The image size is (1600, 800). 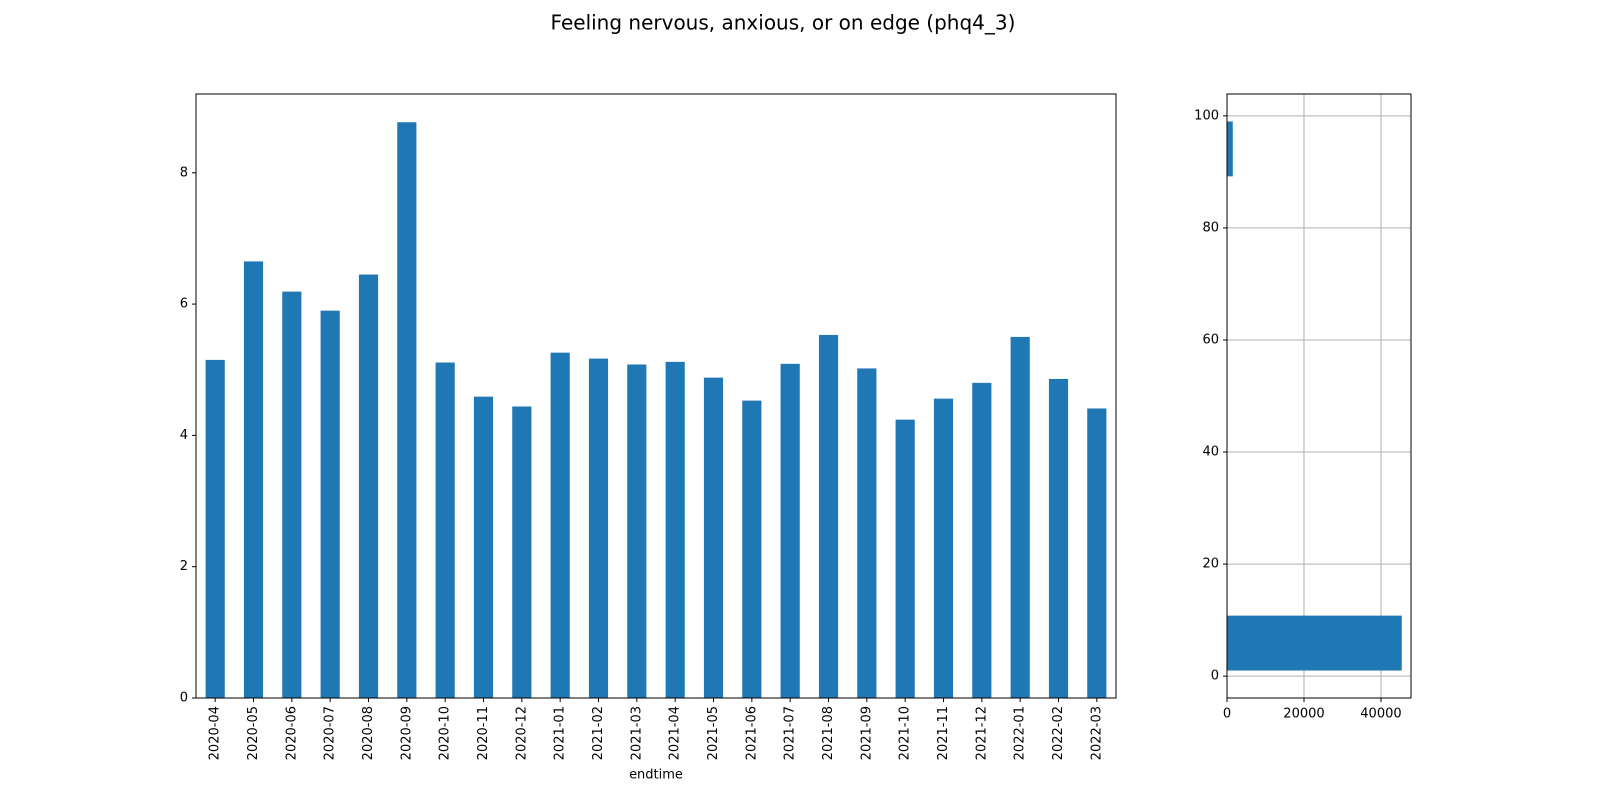 I want to click on y-tick-label: 8, so click(x=184, y=172).